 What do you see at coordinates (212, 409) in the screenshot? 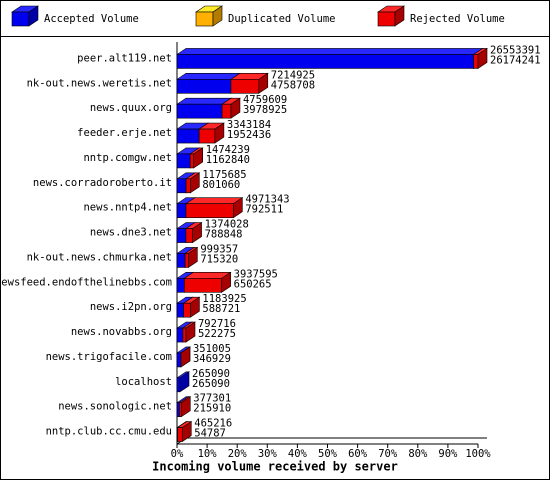
I see `accepted-label: 215910` at bounding box center [212, 409].